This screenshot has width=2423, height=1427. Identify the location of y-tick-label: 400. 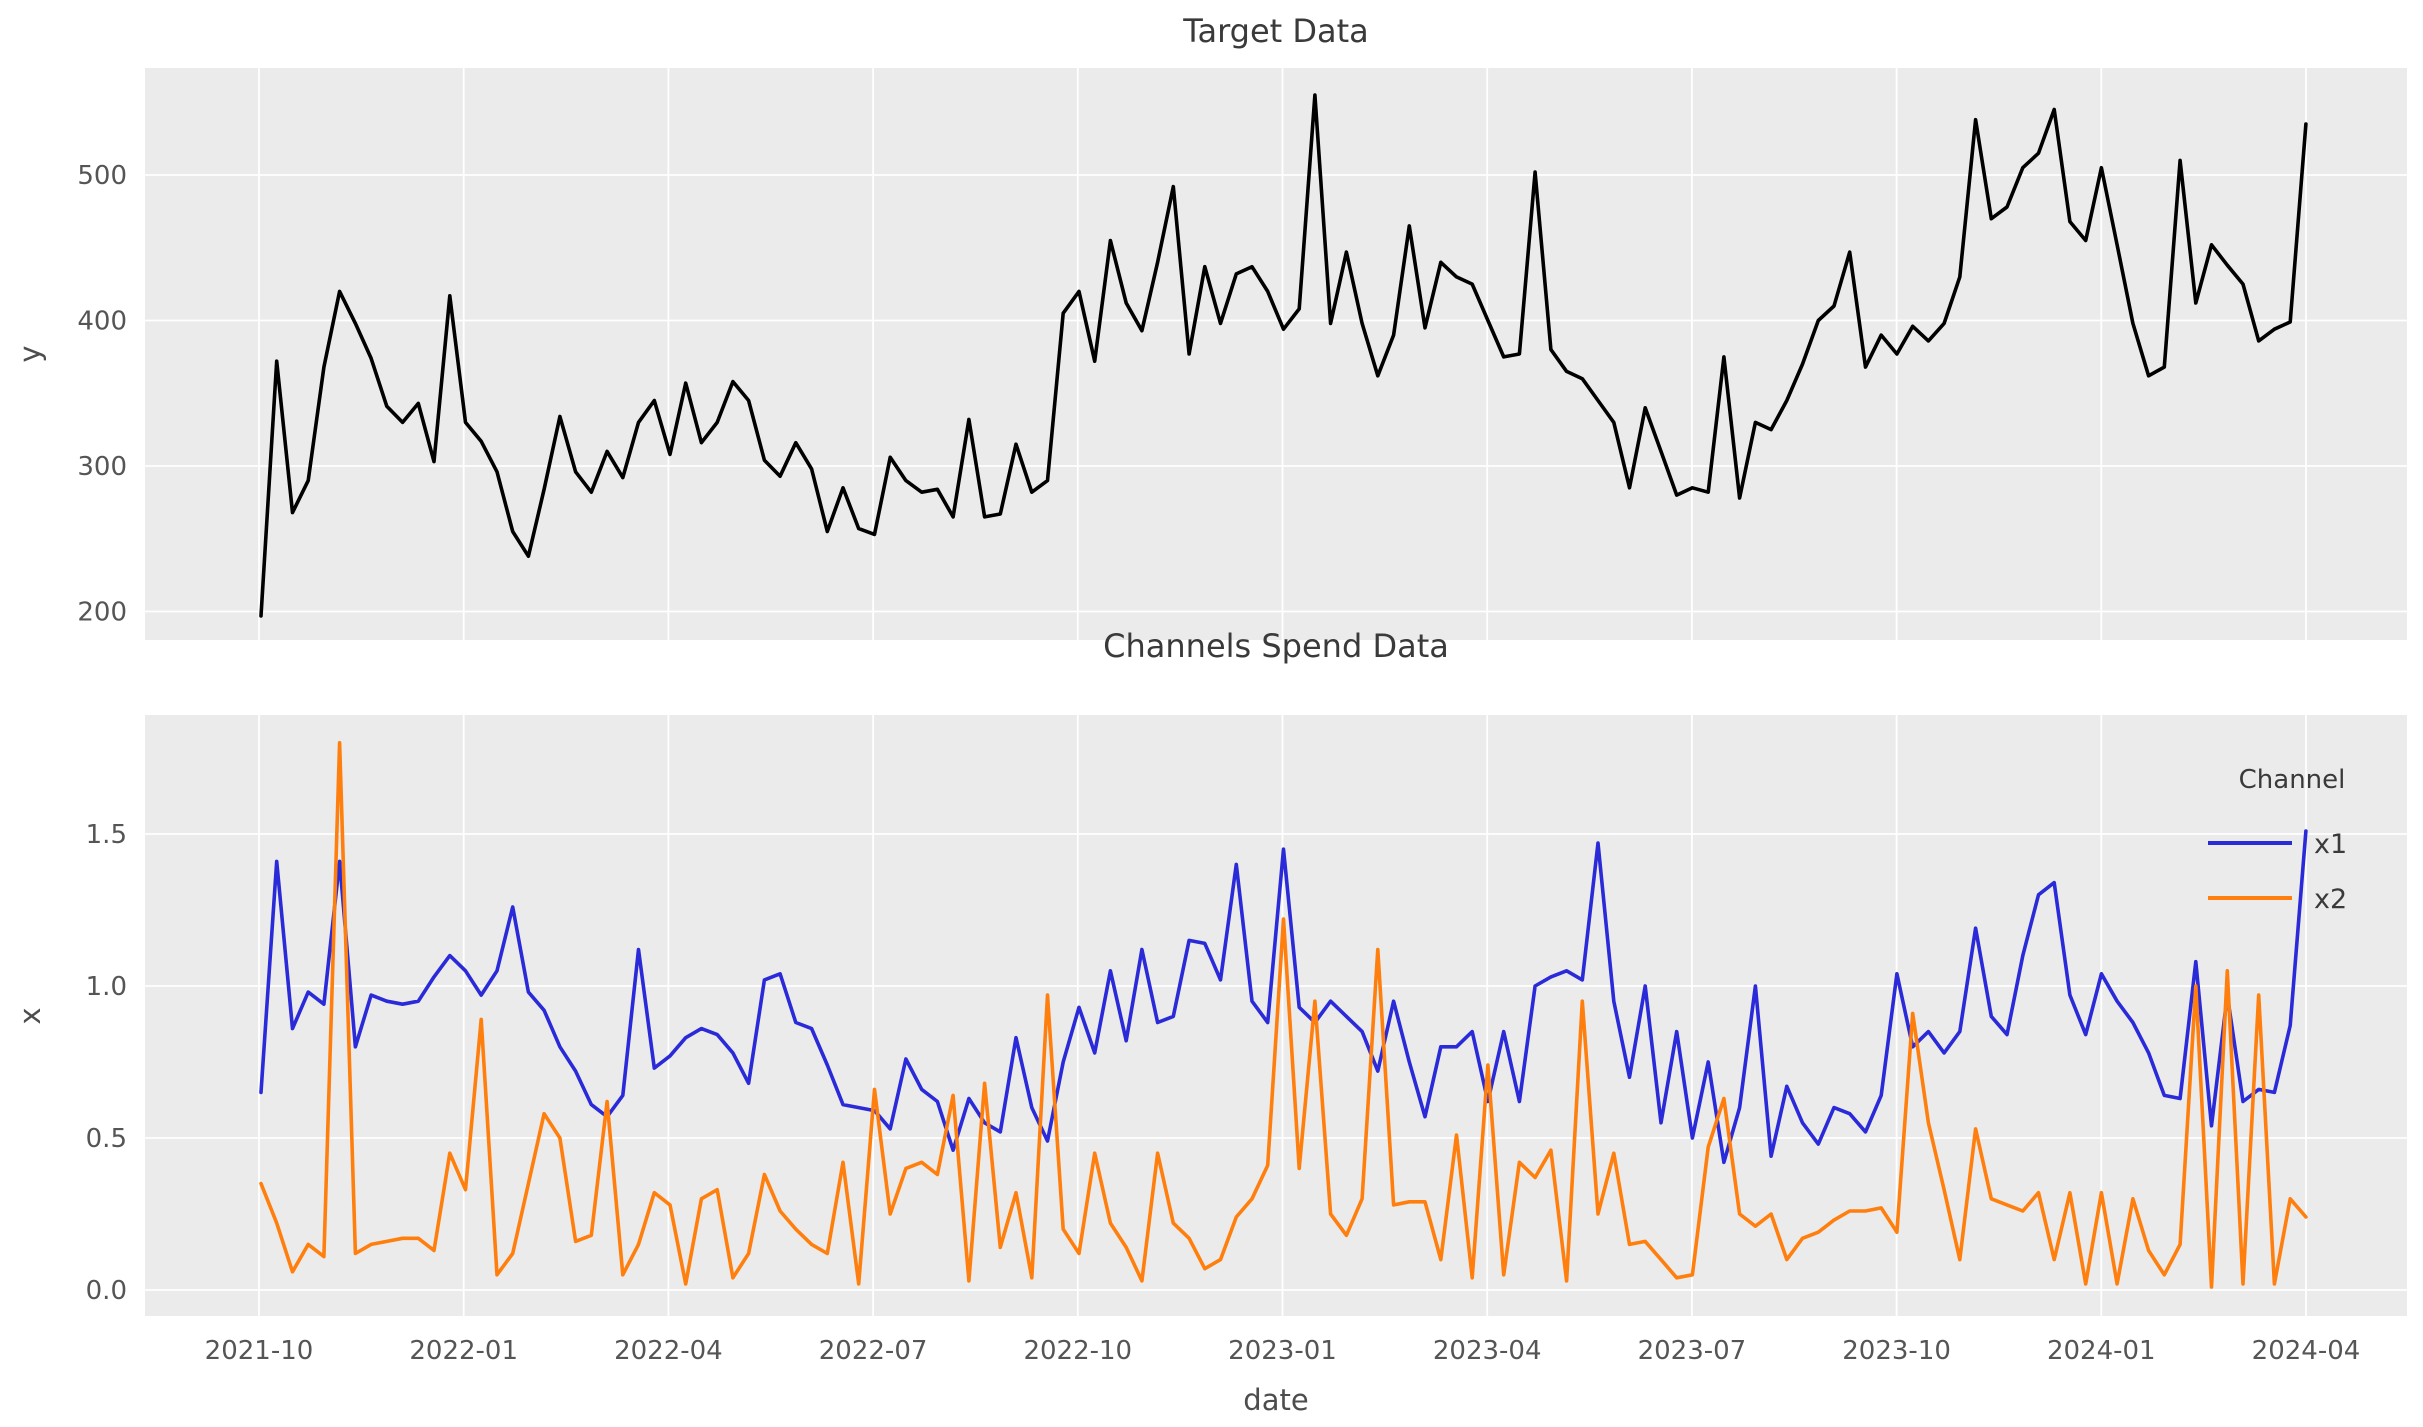
(102, 322).